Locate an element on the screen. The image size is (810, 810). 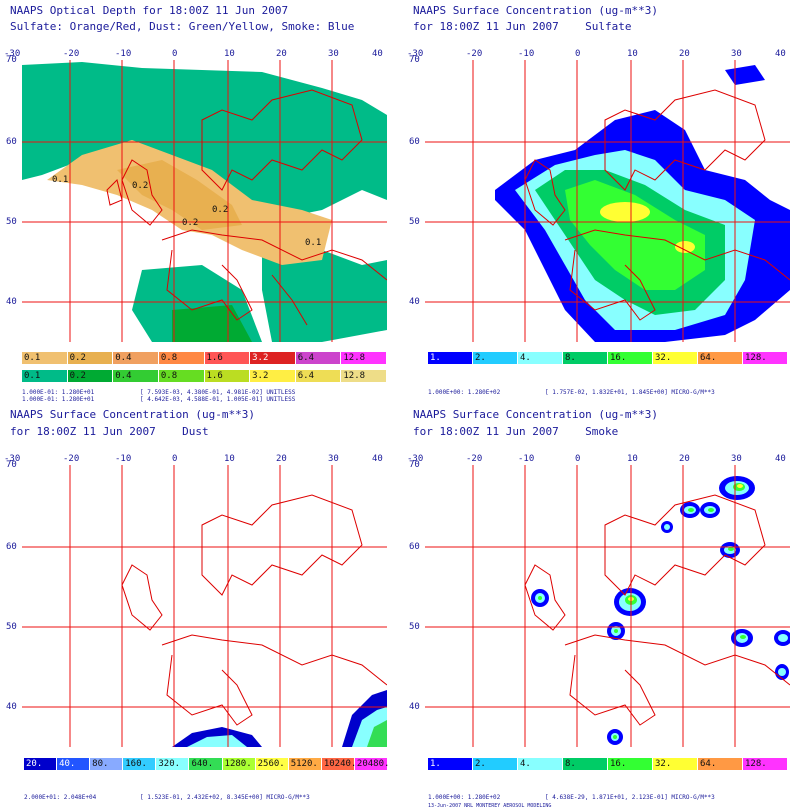
smoke-range: 1.000E+00: 1.280E+02 is located at coordinates (464, 797).